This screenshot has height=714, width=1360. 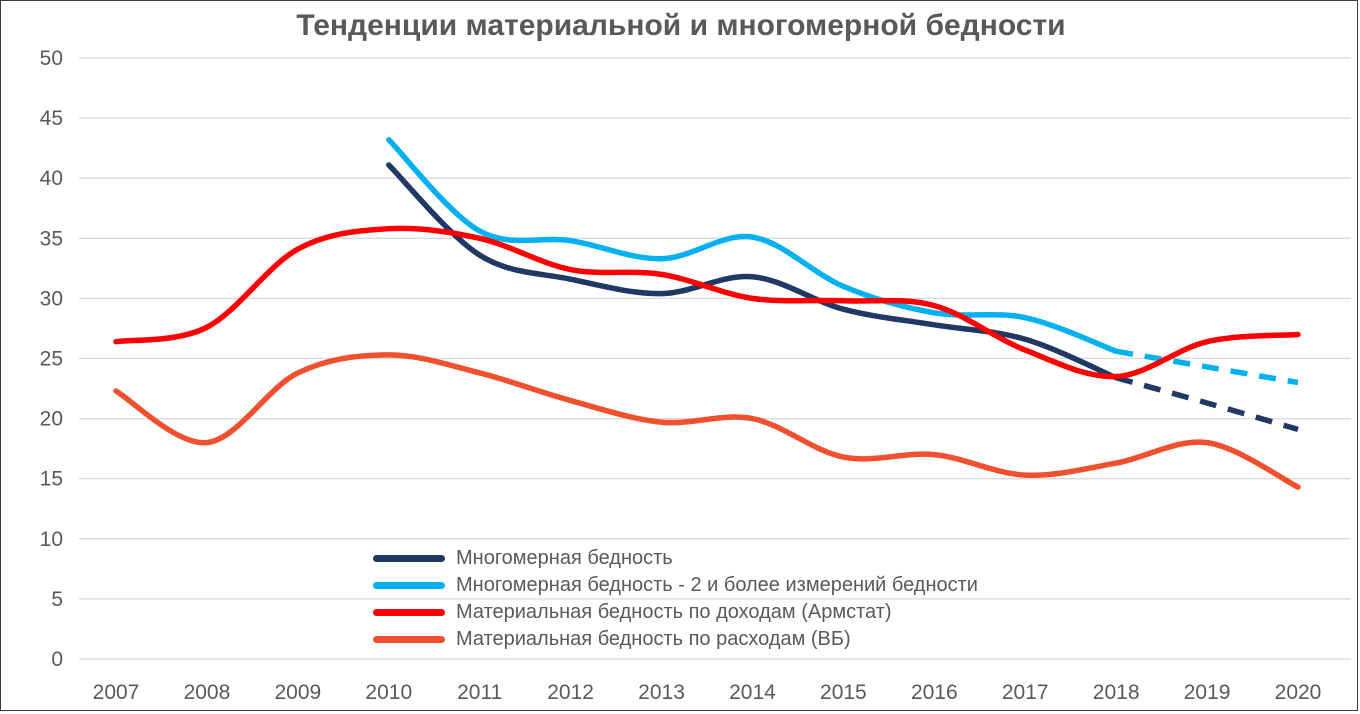 What do you see at coordinates (1207, 404) in the screenshot?
I see `series-line-0-projection` at bounding box center [1207, 404].